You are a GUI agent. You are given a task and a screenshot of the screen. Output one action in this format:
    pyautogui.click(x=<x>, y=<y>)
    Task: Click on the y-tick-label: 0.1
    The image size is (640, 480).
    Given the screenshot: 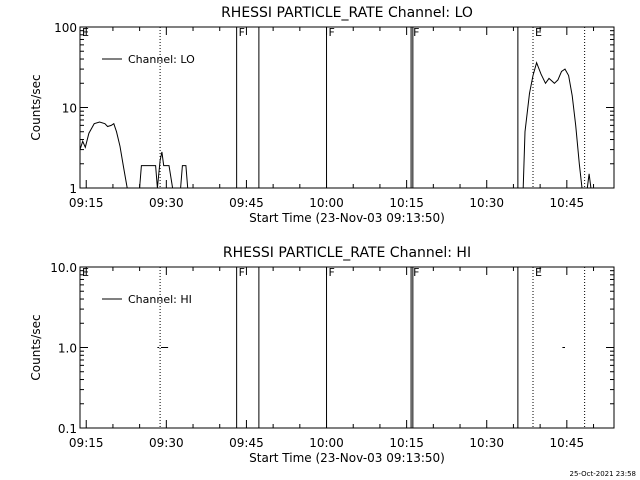 What is the action you would take?
    pyautogui.click(x=67, y=429)
    